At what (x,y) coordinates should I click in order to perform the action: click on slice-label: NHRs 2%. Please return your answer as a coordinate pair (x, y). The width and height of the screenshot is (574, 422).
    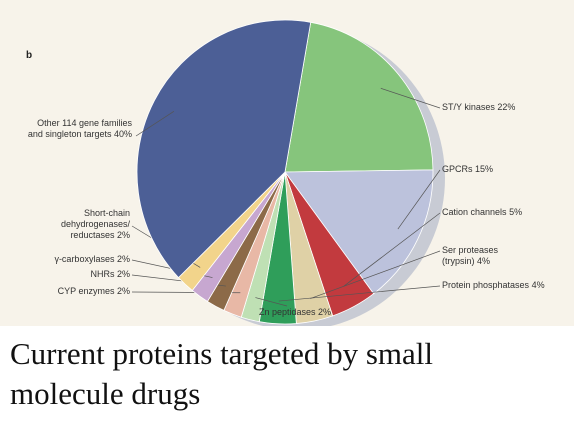
    Looking at the image, I should click on (75, 274).